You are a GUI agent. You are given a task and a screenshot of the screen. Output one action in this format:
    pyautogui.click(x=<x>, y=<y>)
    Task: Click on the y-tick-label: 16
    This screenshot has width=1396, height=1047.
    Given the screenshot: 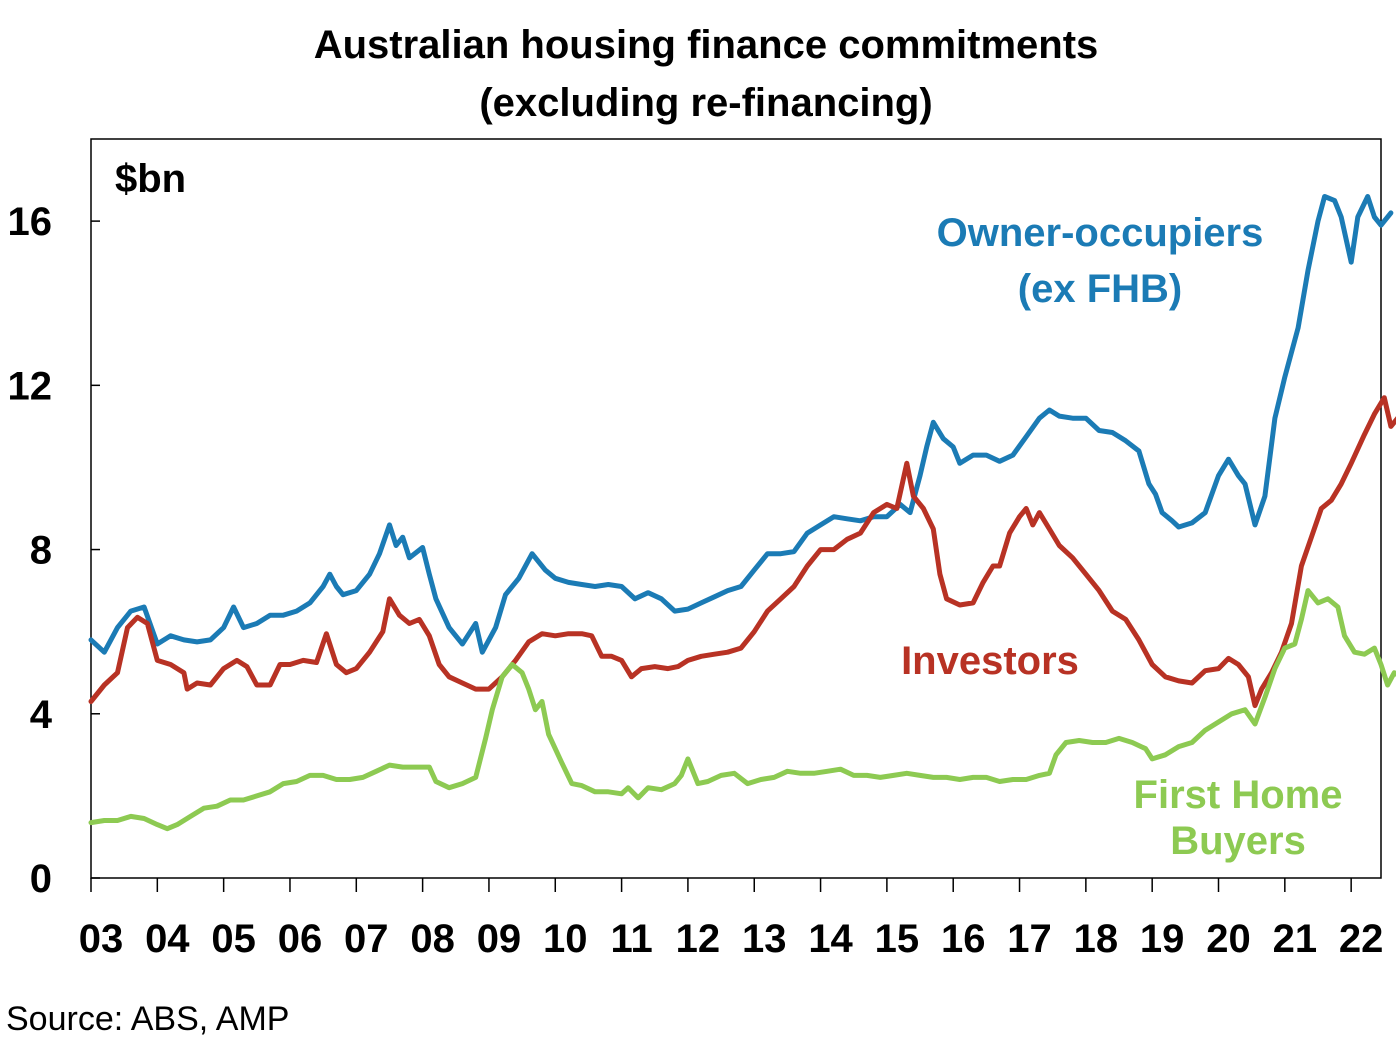 What is the action you would take?
    pyautogui.click(x=30, y=222)
    